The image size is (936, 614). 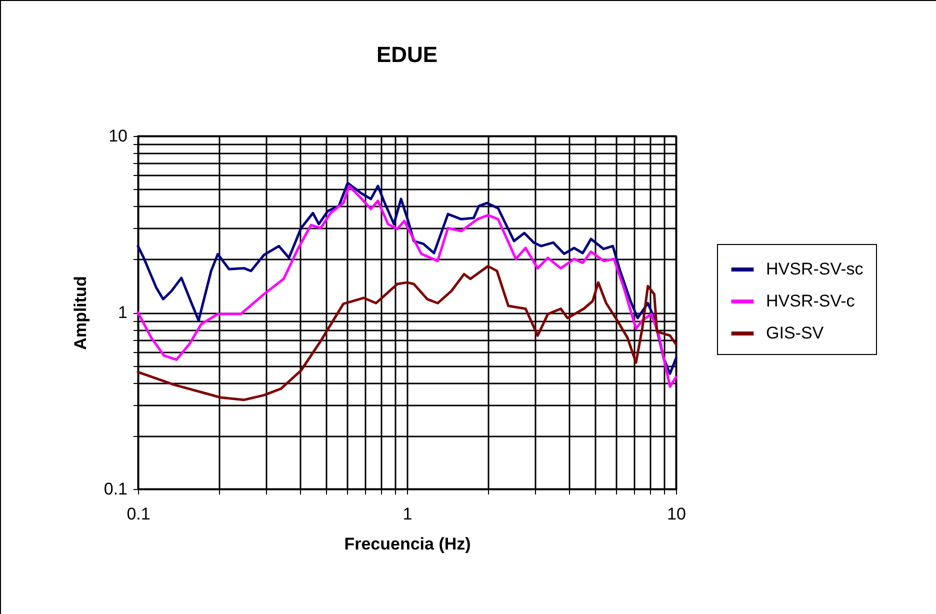 I want to click on chart-title: EDUE, so click(x=407, y=54).